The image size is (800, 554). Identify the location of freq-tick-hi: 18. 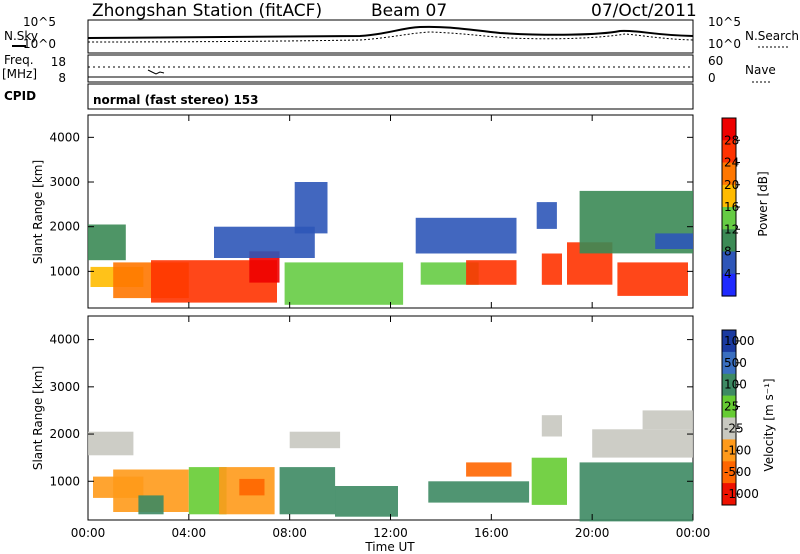
(58, 62).